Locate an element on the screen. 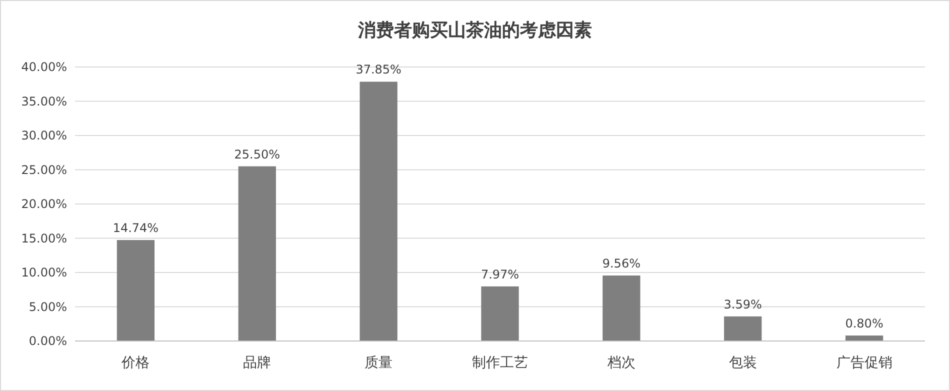 The width and height of the screenshot is (950, 391). x-tick-label: 档次 is located at coordinates (621, 363).